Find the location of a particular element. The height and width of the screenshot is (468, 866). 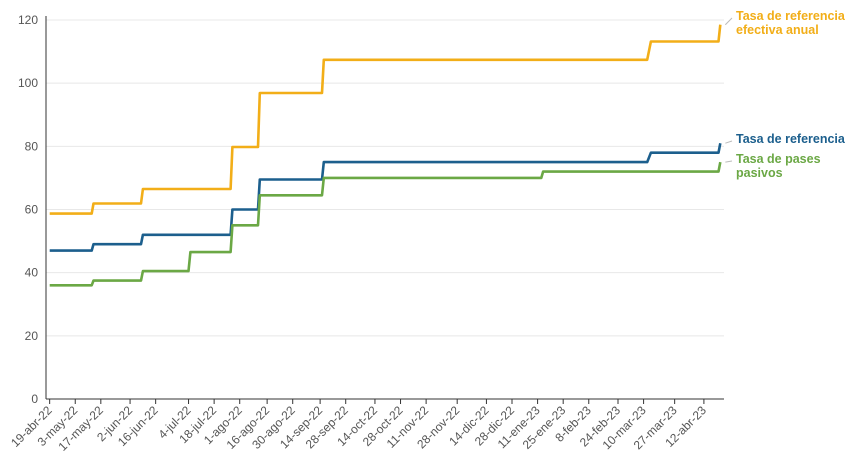

y-tick-label: 0 is located at coordinates (34, 399).